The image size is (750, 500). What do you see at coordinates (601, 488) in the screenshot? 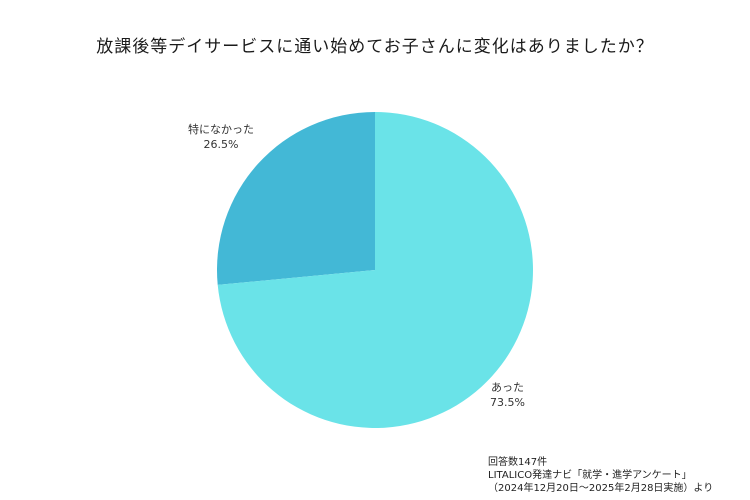
I see `survey-period: （2024年12月20日～2025年2月28日実施）より` at bounding box center [601, 488].